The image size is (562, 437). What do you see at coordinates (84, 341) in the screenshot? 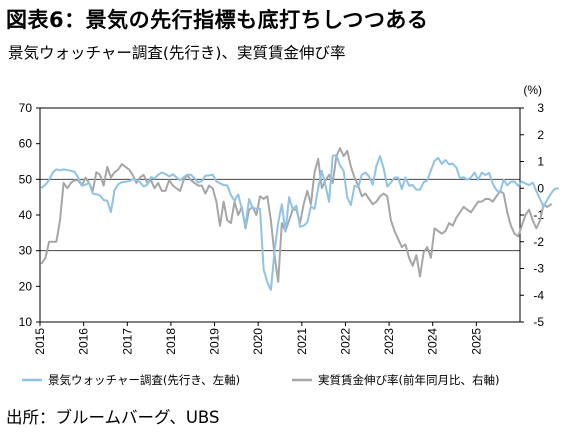
I see `x-tick-label: 2016` at bounding box center [84, 341].